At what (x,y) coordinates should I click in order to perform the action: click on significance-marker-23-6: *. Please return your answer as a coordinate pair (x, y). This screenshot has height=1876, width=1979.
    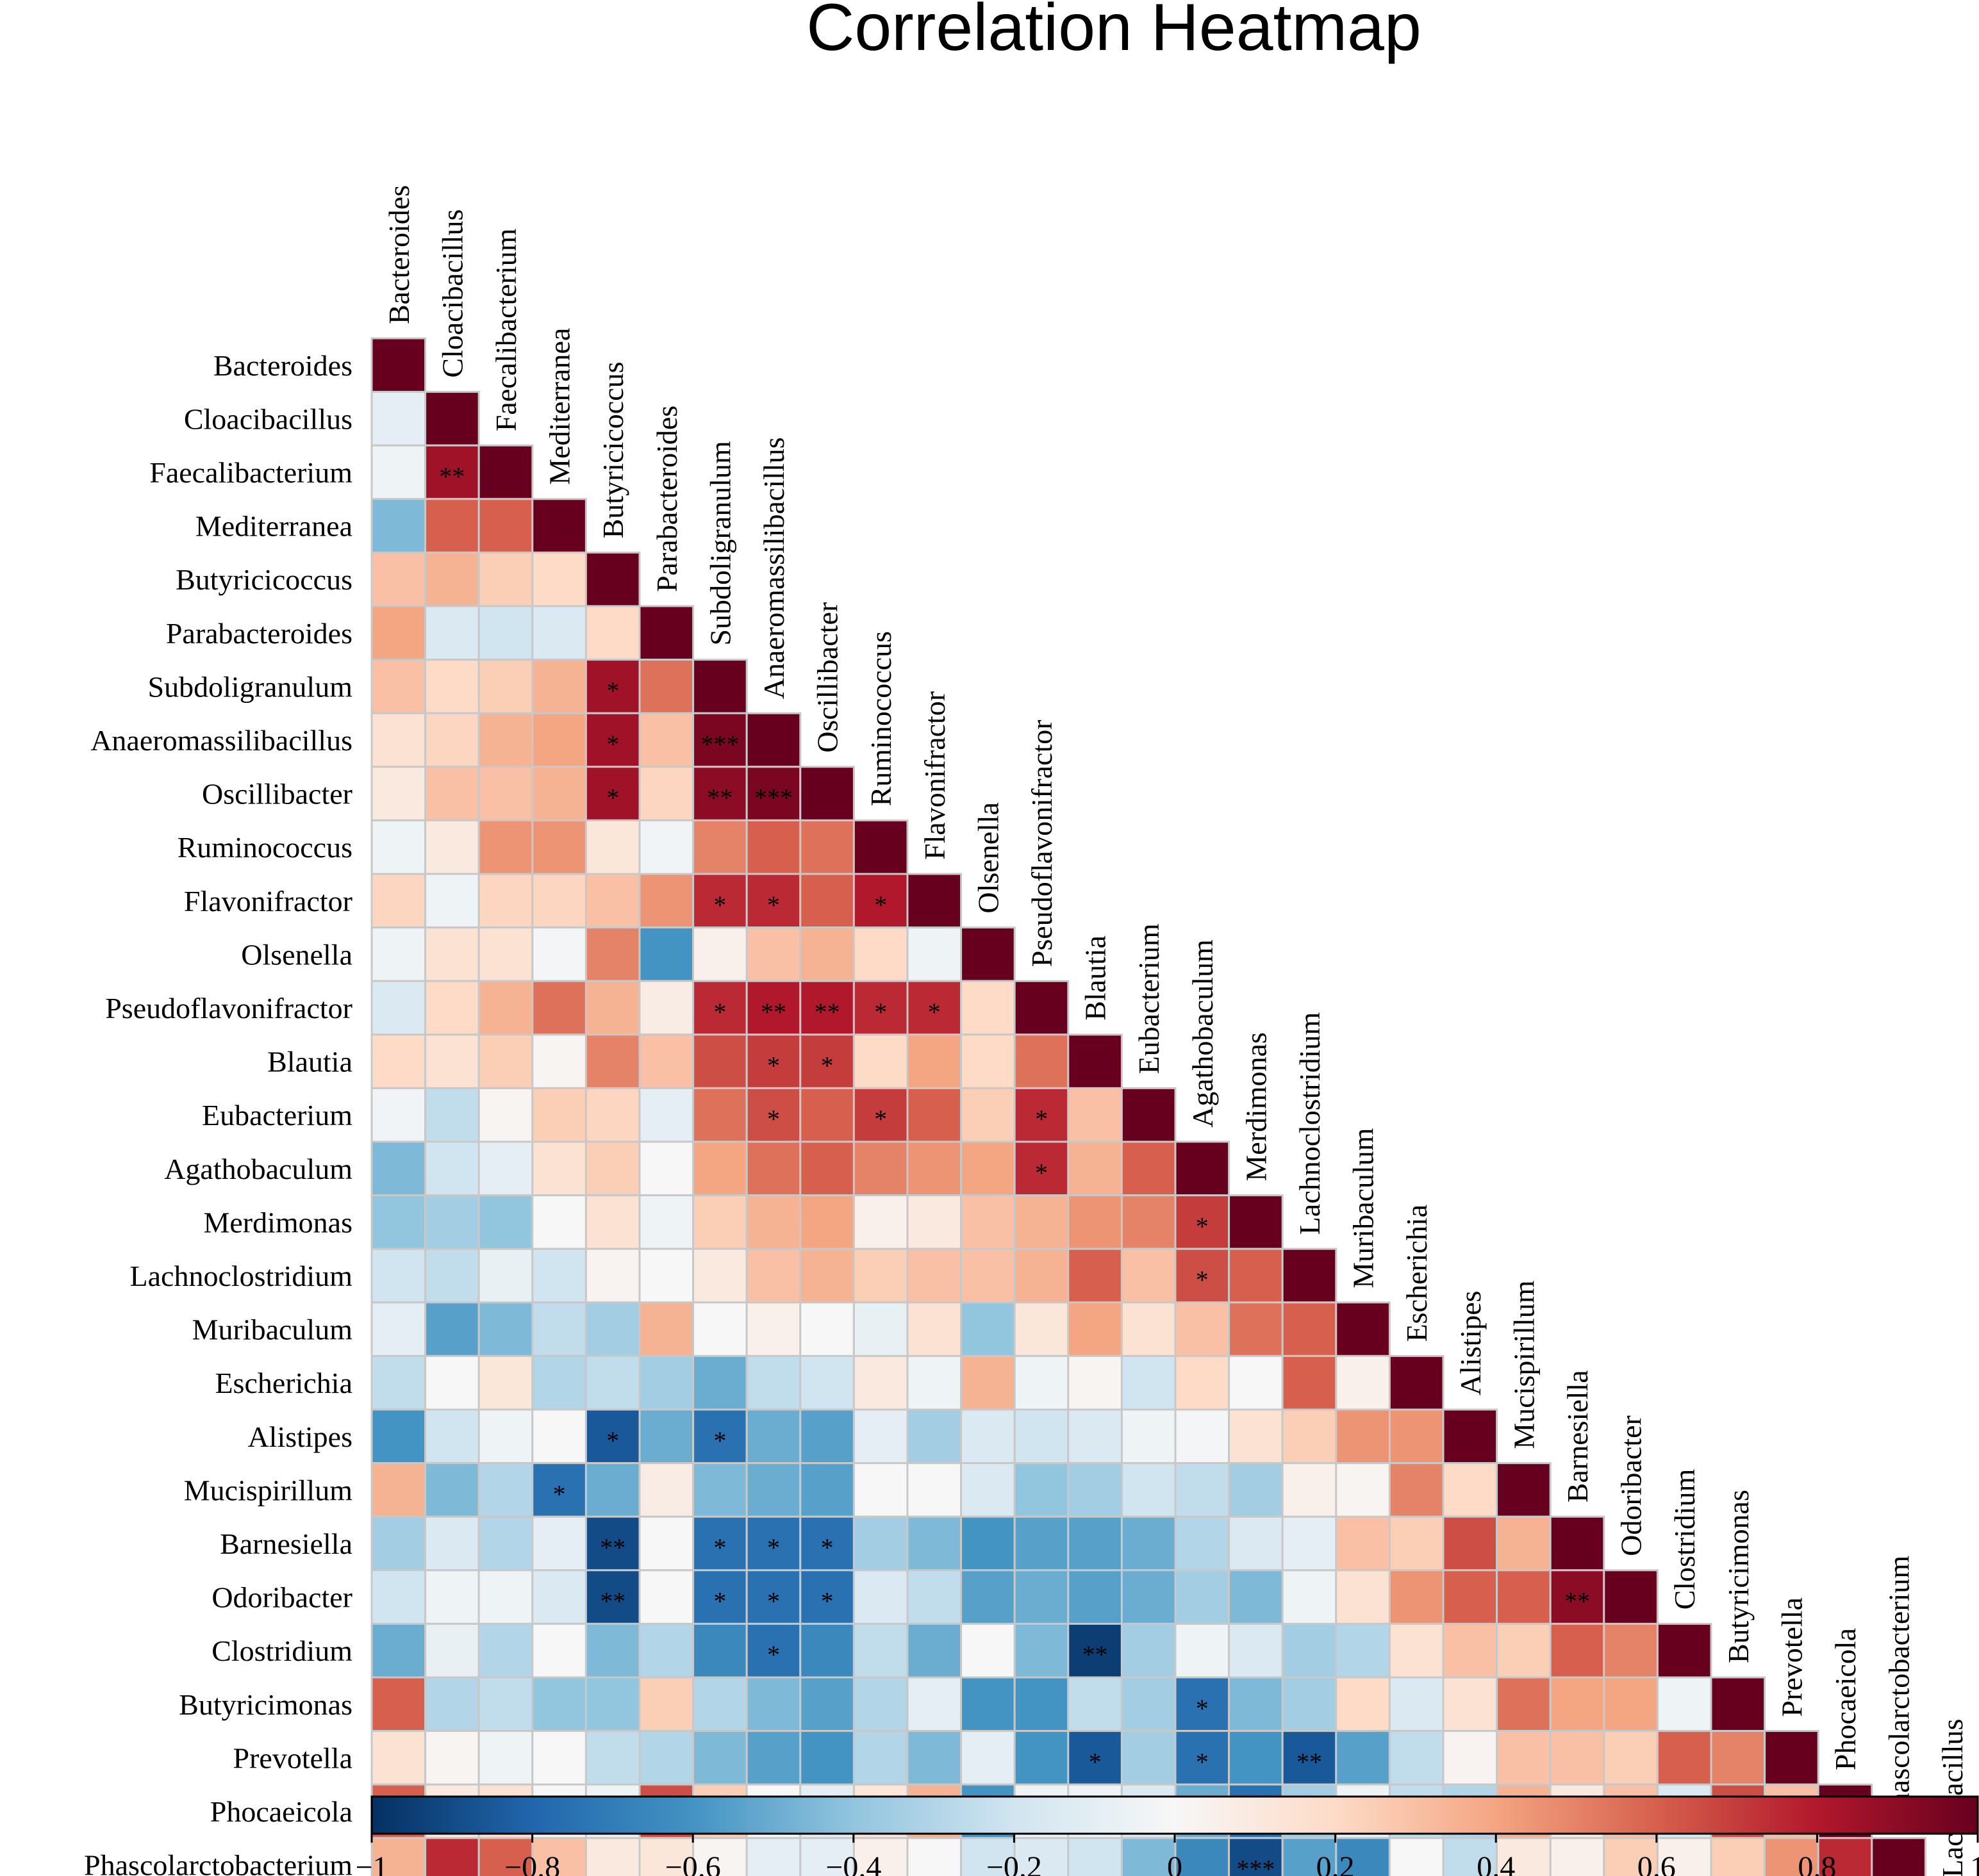
    Looking at the image, I should click on (719, 1601).